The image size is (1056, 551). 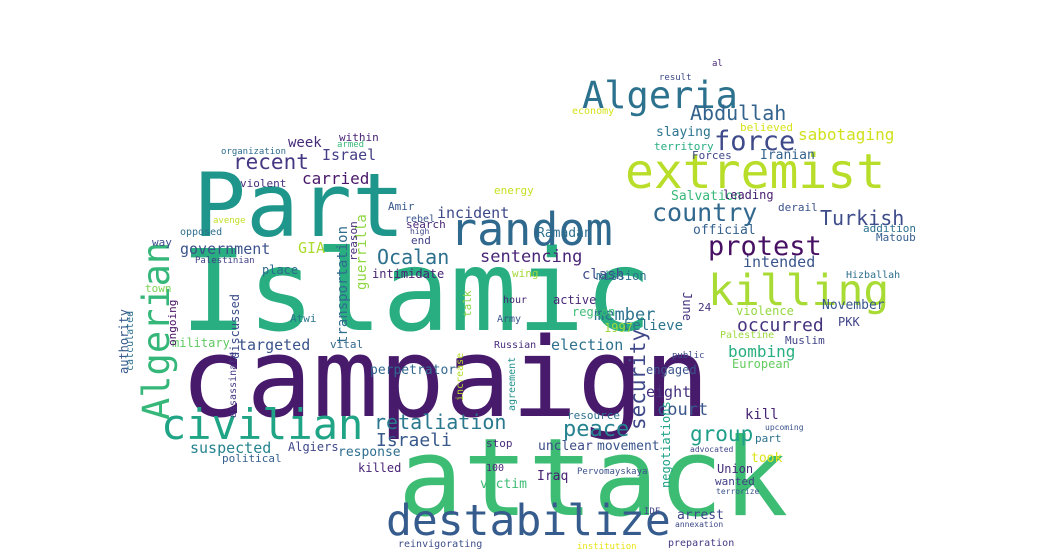 What do you see at coordinates (738, 491) in the screenshot?
I see `word: terrorize` at bounding box center [738, 491].